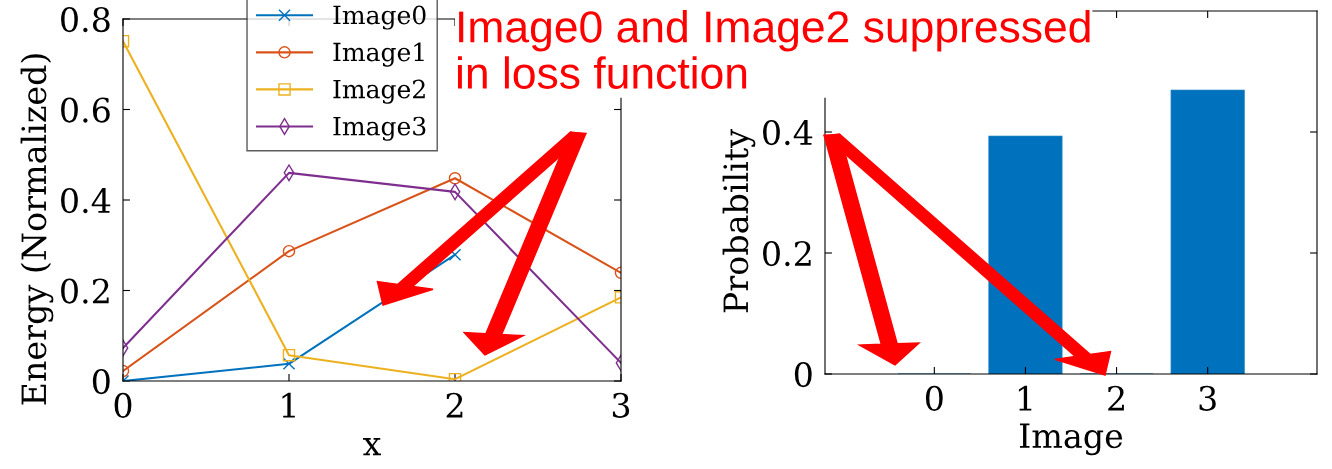 The width and height of the screenshot is (1332, 469). Describe the element at coordinates (803, 374) in the screenshot. I see `y-tick-label: 0` at that location.